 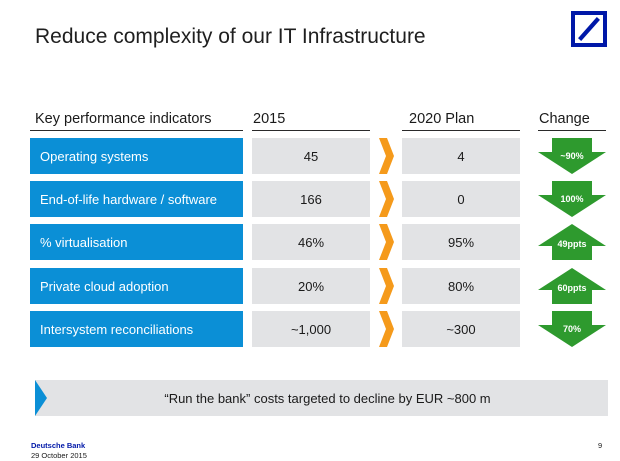 I want to click on change-arrow-down: 100%, so click(x=572, y=199).